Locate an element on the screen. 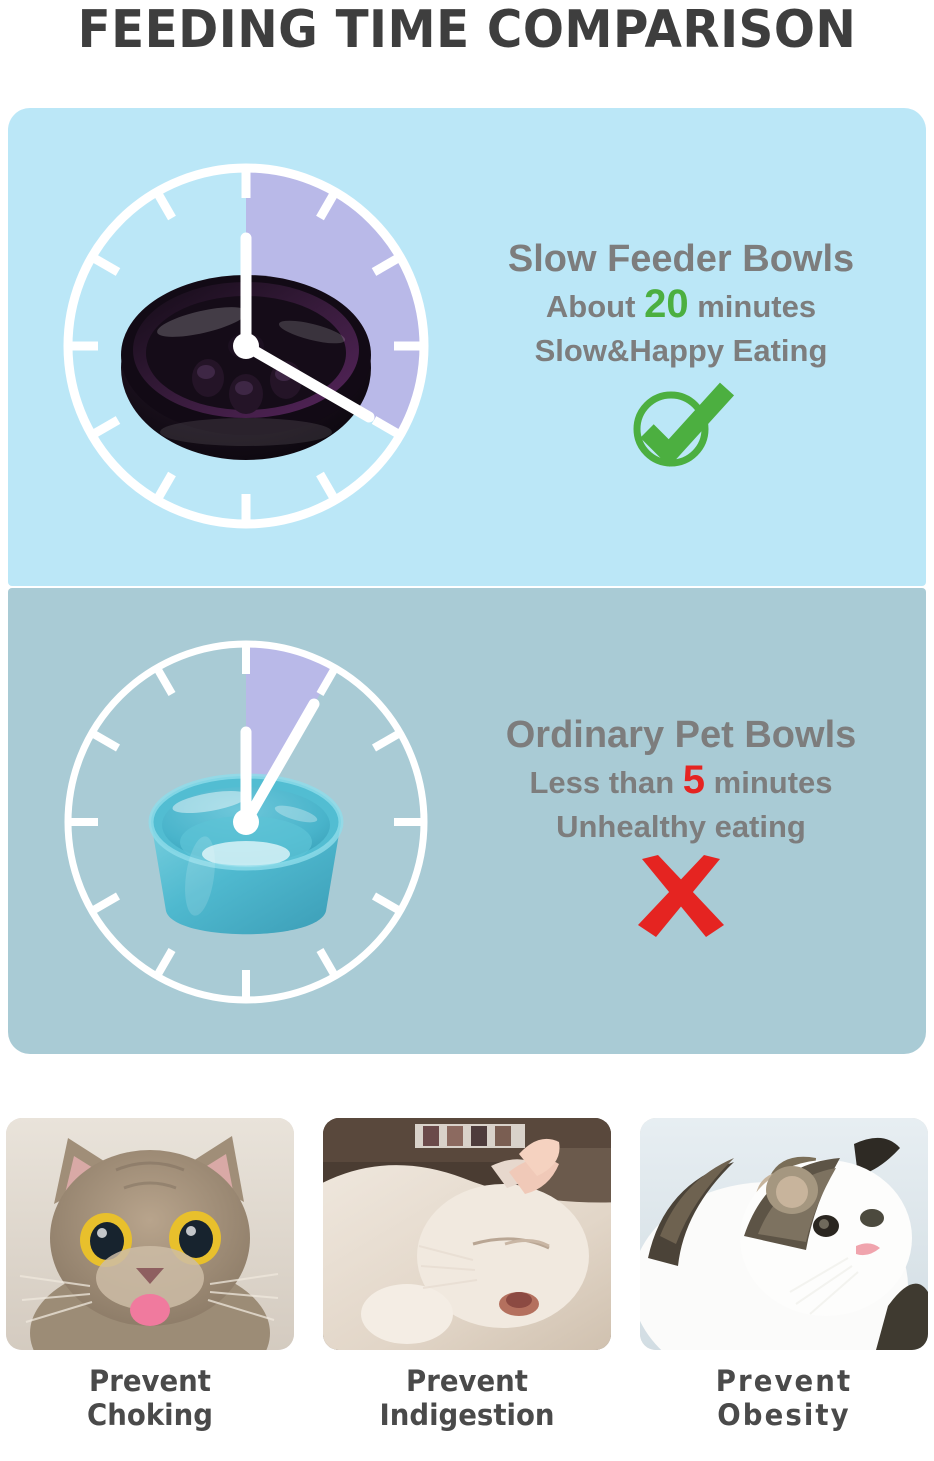  benefit-caption-1: Prevent Choking is located at coordinates (150, 1398).